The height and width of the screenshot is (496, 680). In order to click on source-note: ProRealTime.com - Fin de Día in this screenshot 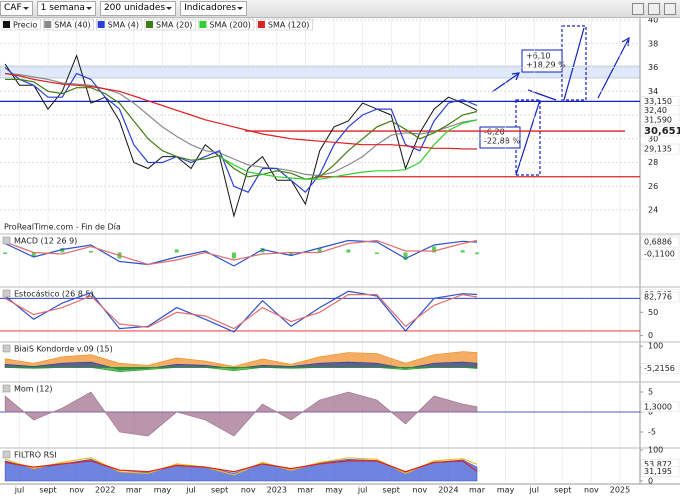, I will do `click(62, 227)`.